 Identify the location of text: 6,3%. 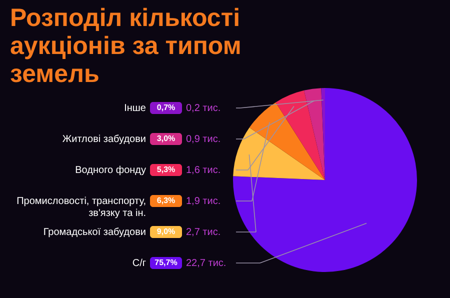
(166, 200).